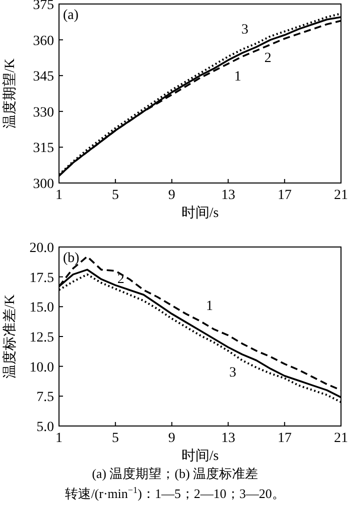 This screenshot has height=510, width=350. I want to click on y-tick-label: 17.5, so click(42, 278).